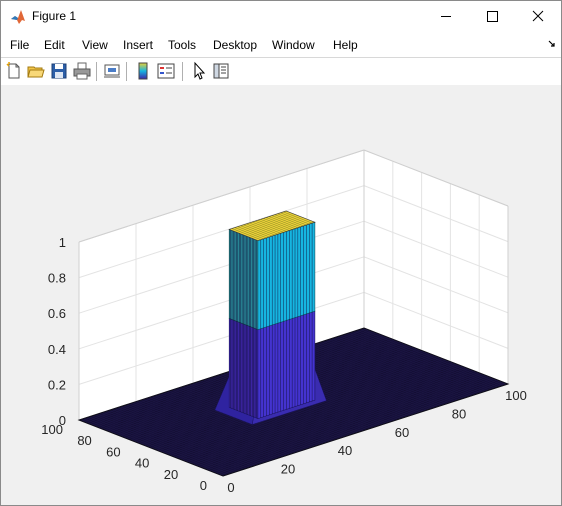  I want to click on y-tick-label: 20, so click(171, 474).